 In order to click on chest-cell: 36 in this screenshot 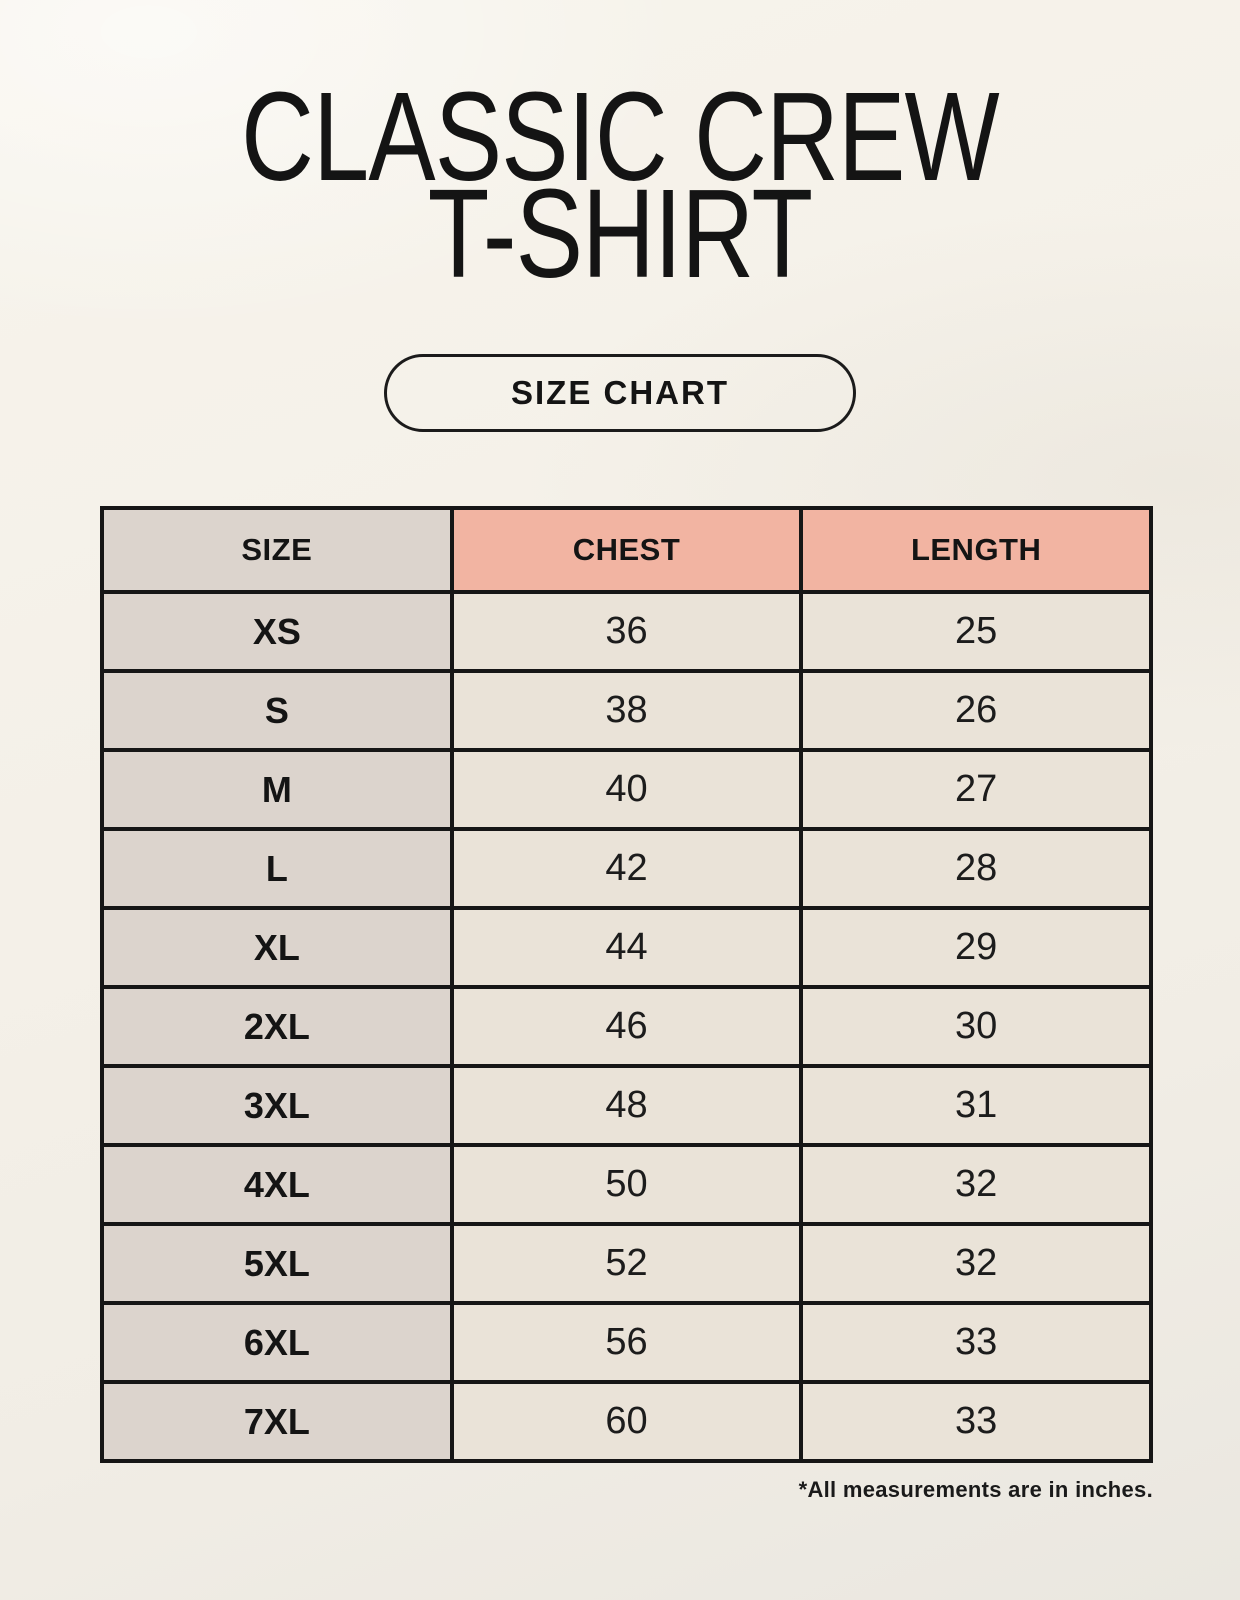, I will do `click(626, 632)`.